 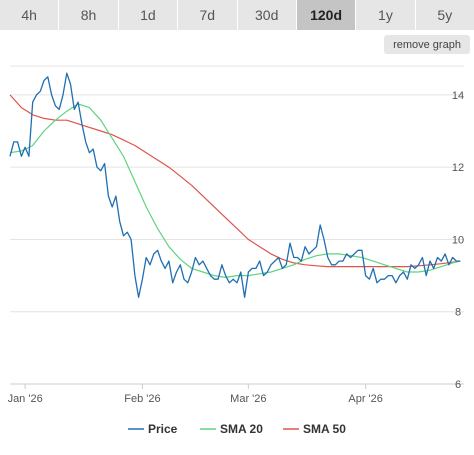 I want to click on x-tick-label: Feb '26, so click(x=142, y=399).